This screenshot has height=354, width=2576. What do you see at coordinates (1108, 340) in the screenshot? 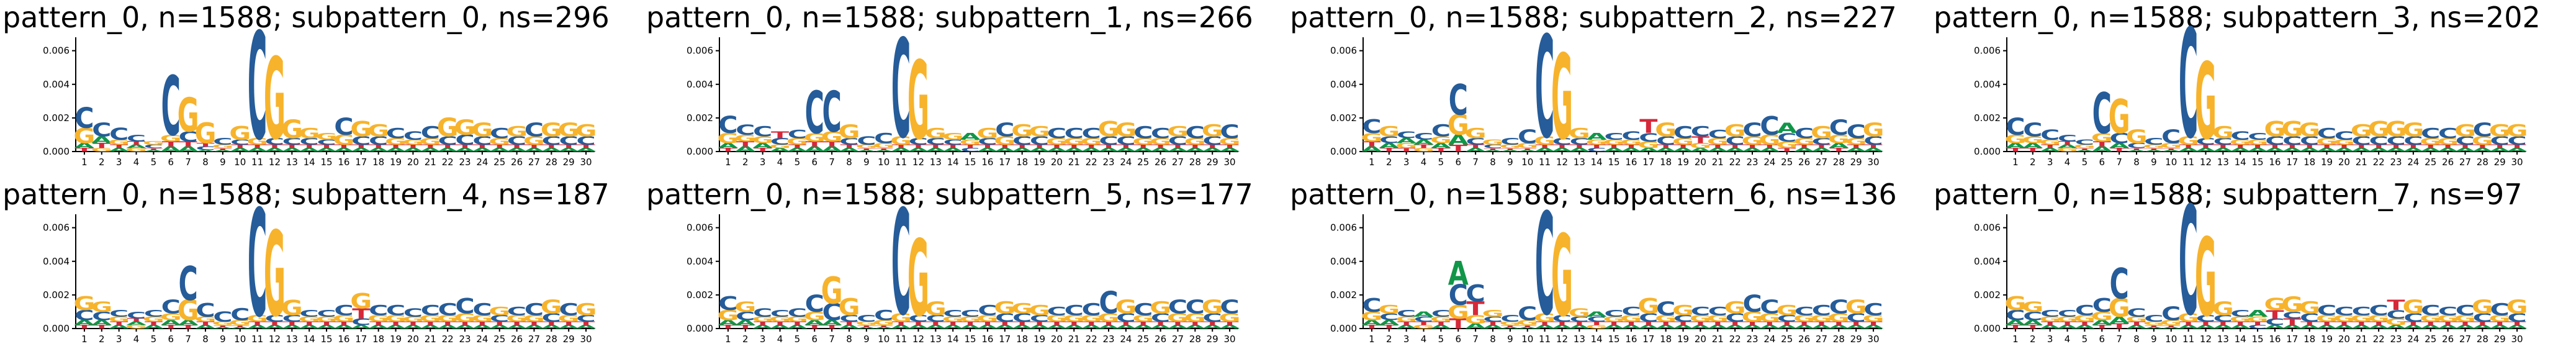
I see `x-tick-label: 23` at bounding box center [1108, 340].